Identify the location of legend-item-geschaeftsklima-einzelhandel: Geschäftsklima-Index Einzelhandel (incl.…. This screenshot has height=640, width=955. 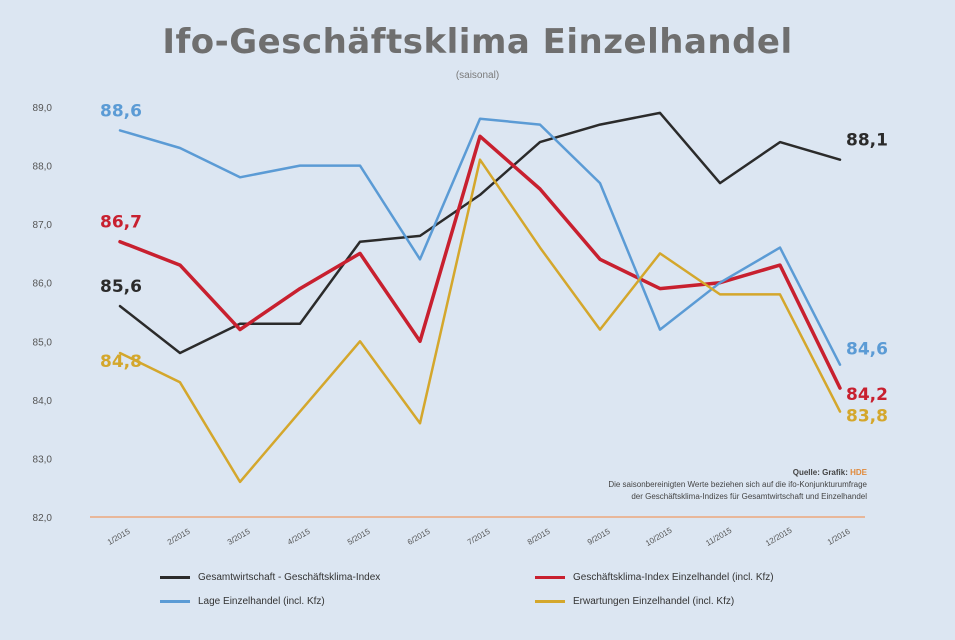
(654, 577).